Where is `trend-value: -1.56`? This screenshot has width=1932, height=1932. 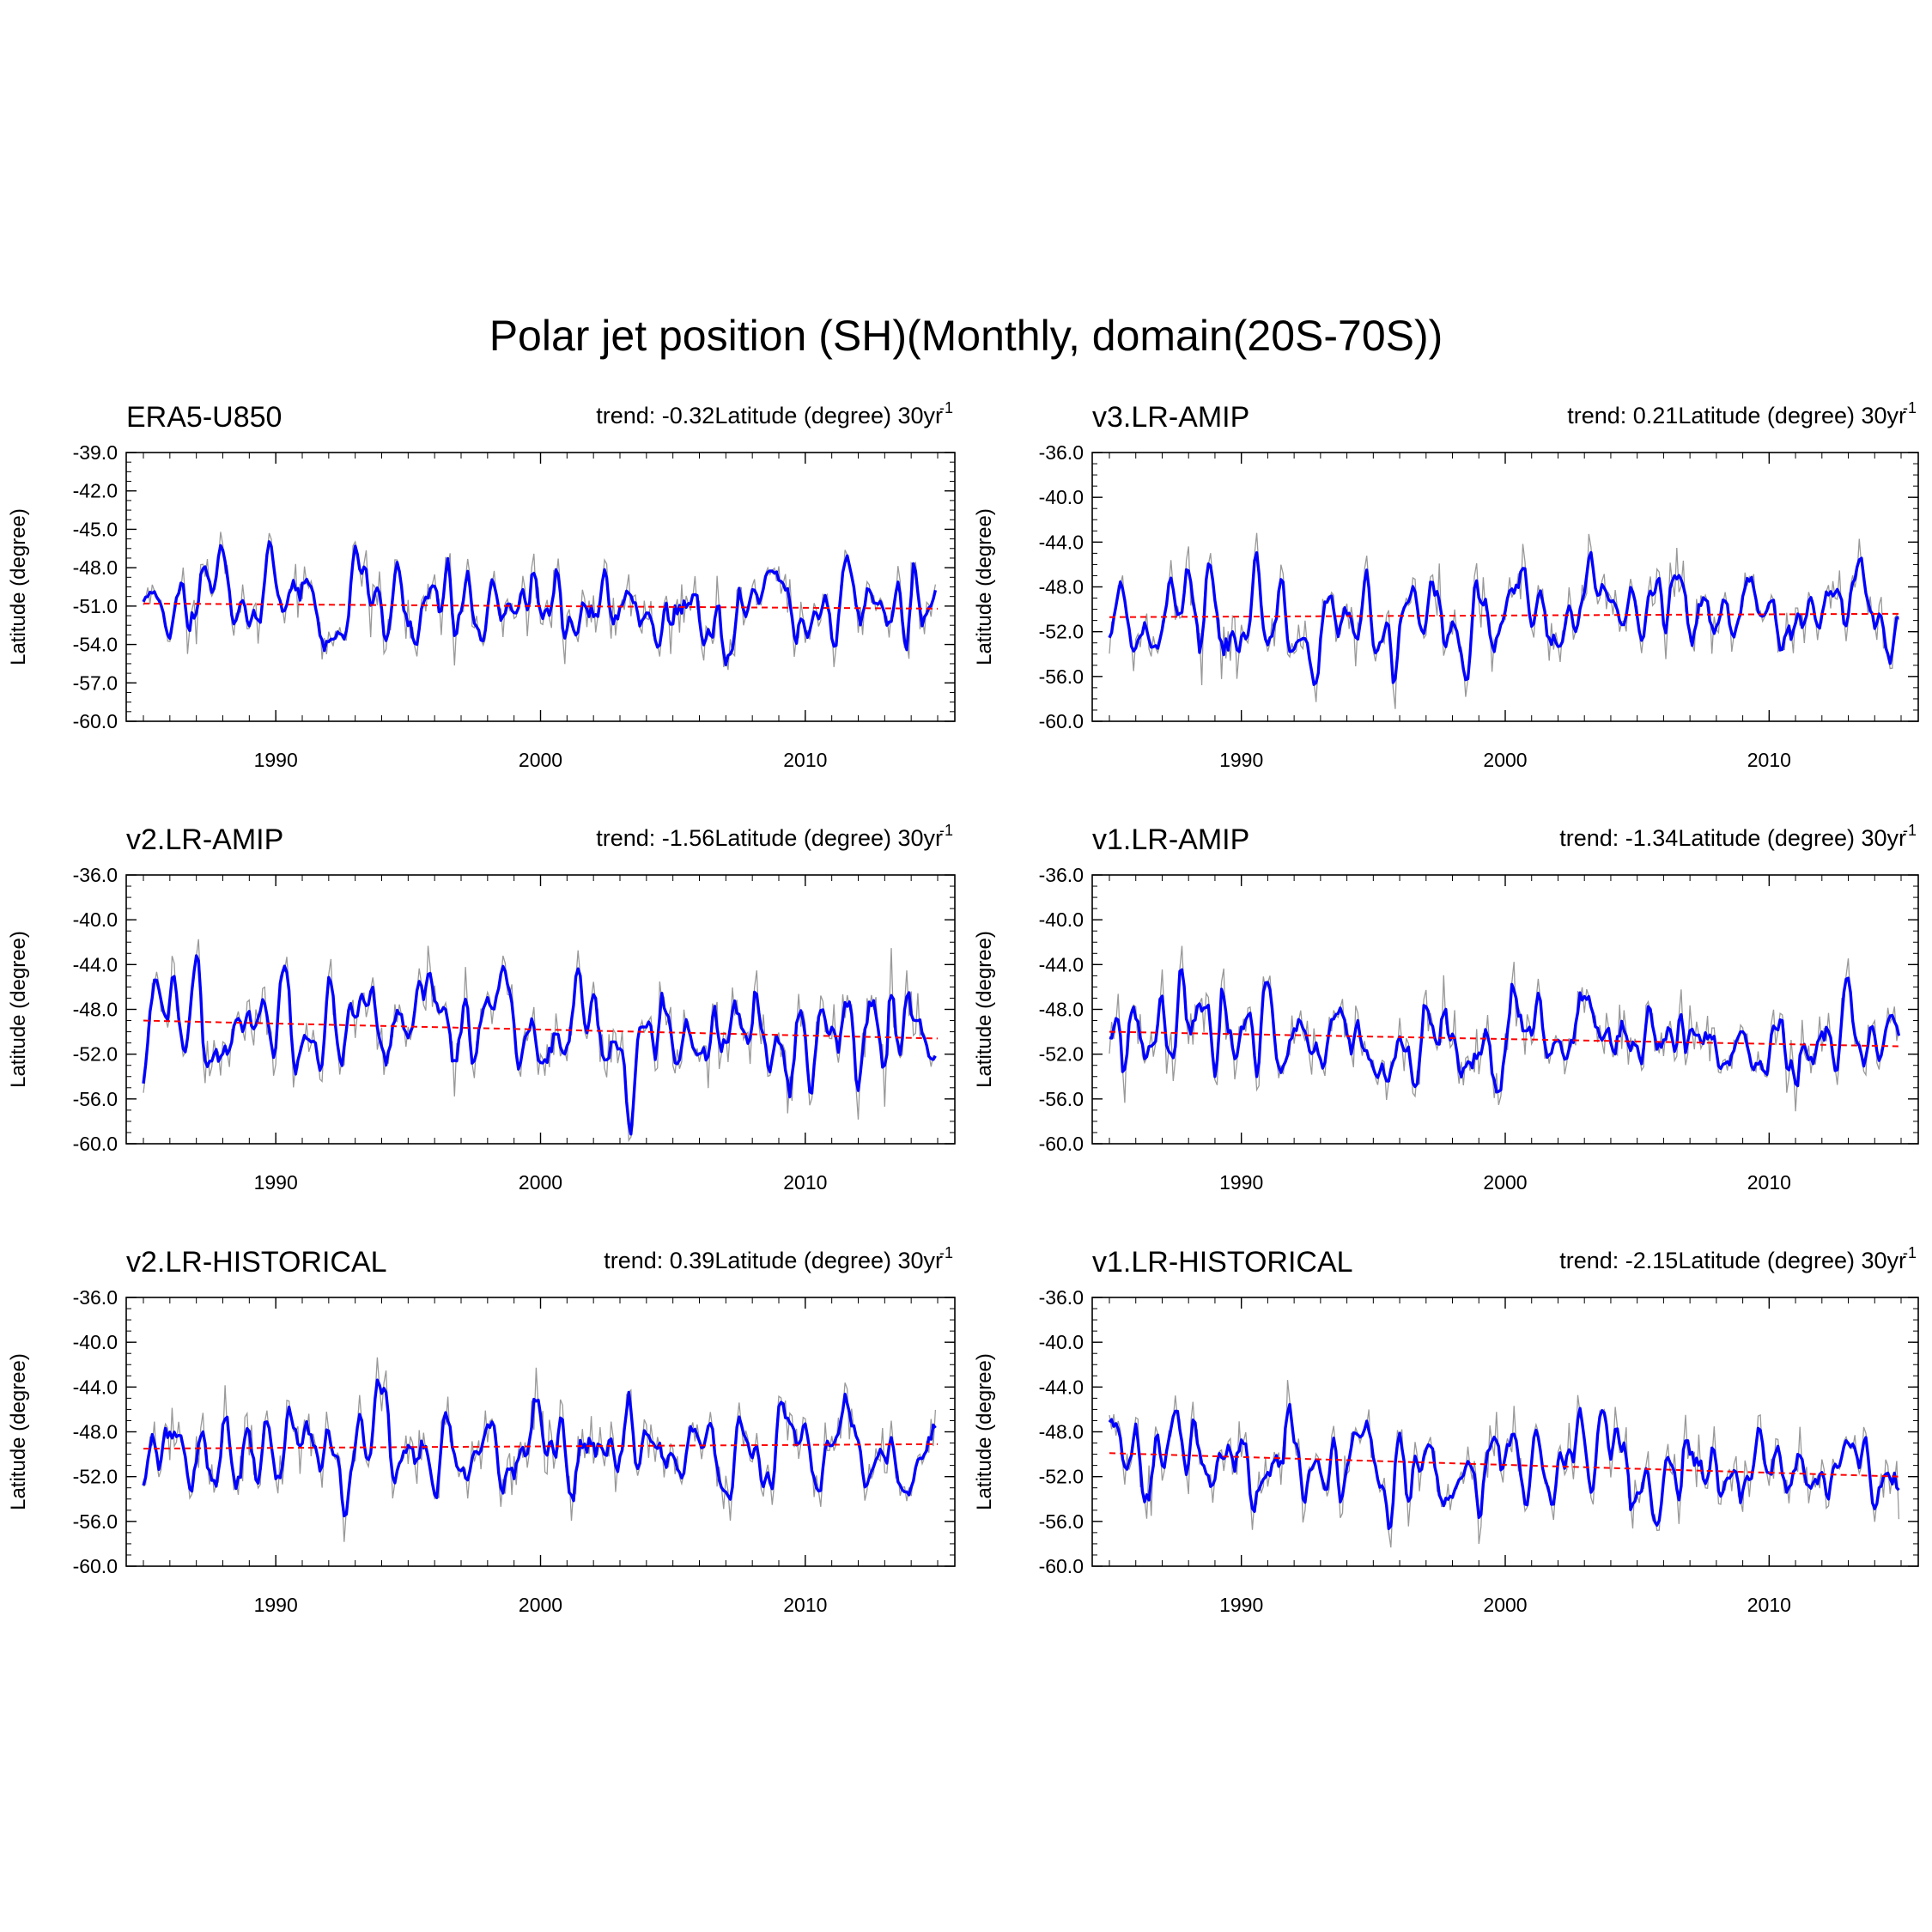
trend-value: -1.56 is located at coordinates (689, 838).